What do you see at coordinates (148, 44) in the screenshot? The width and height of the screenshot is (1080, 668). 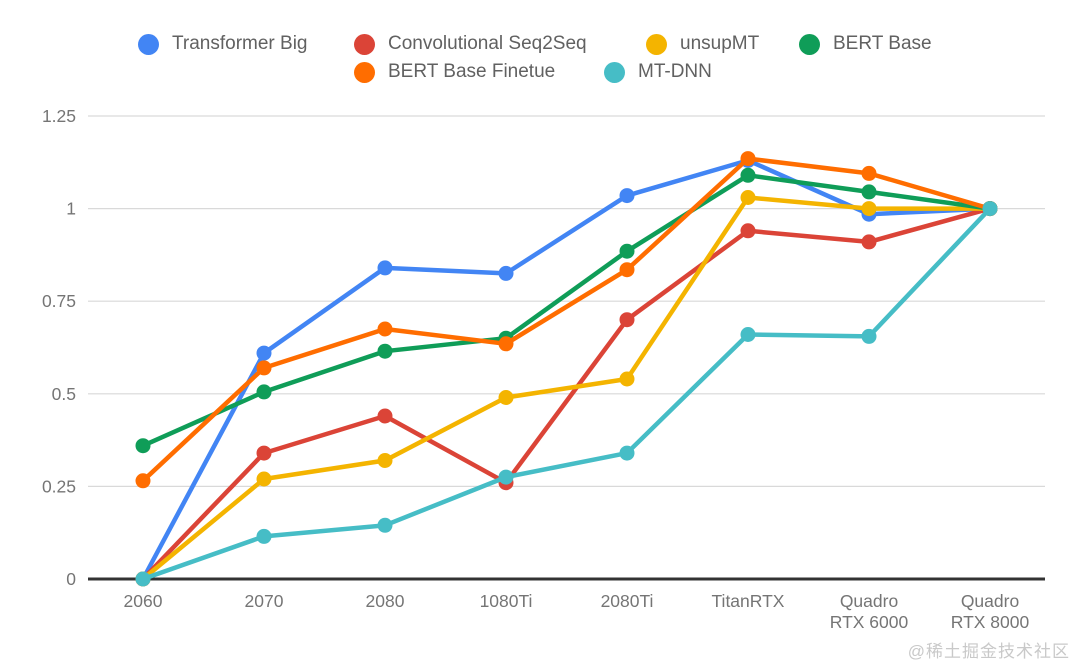 I see `legend-dot-transformer-big` at bounding box center [148, 44].